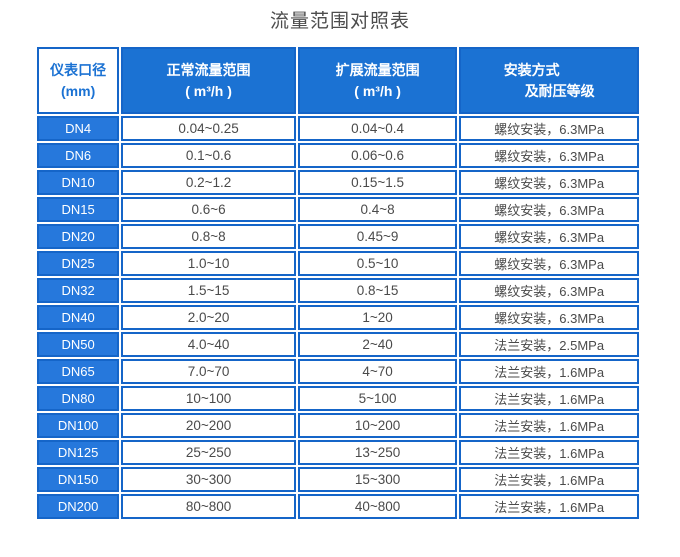 Image resolution: width=680 pixels, height=557 pixels. Describe the element at coordinates (208, 479) in the screenshot. I see `normal-flow-cell: 30~300` at that location.